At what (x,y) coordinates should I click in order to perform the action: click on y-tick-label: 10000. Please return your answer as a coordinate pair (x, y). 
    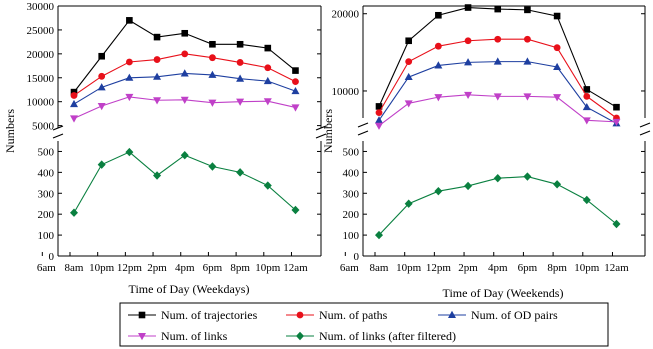
    Looking at the image, I should click on (41, 103).